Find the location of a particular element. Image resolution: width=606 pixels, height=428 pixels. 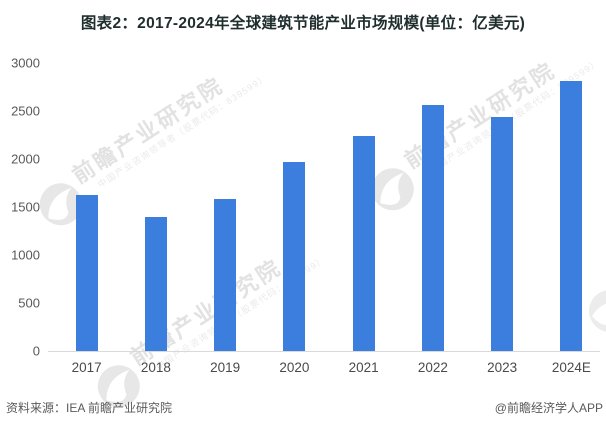

x-tick-label: 2019 is located at coordinates (225, 367).